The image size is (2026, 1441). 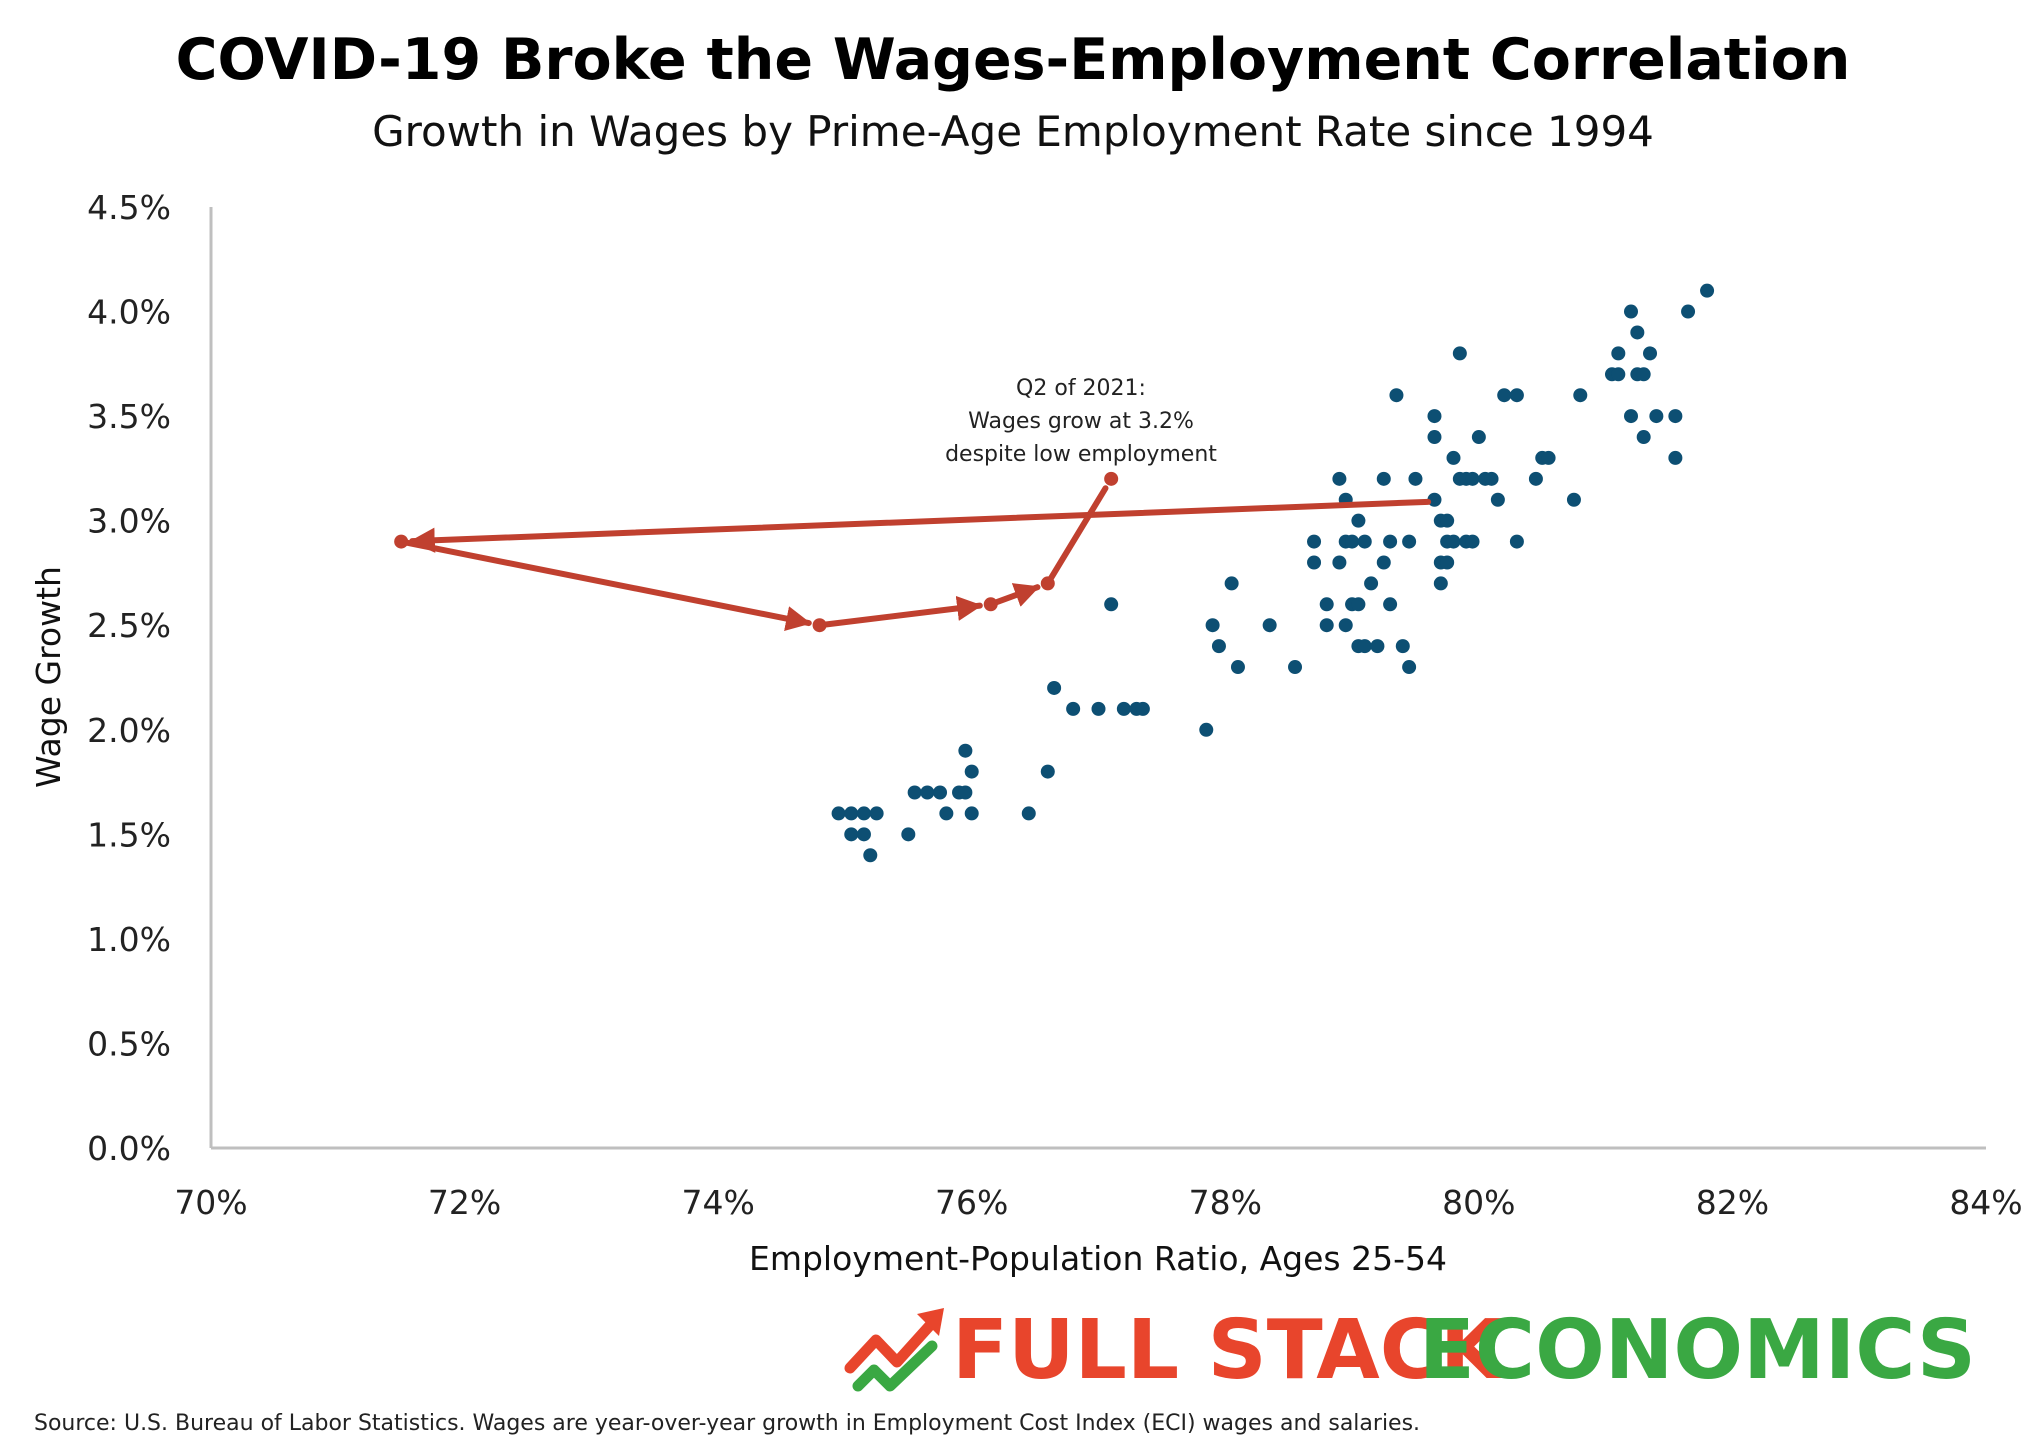 What do you see at coordinates (1081, 454) in the screenshot?
I see `annotation-line-3: despite low employment` at bounding box center [1081, 454].